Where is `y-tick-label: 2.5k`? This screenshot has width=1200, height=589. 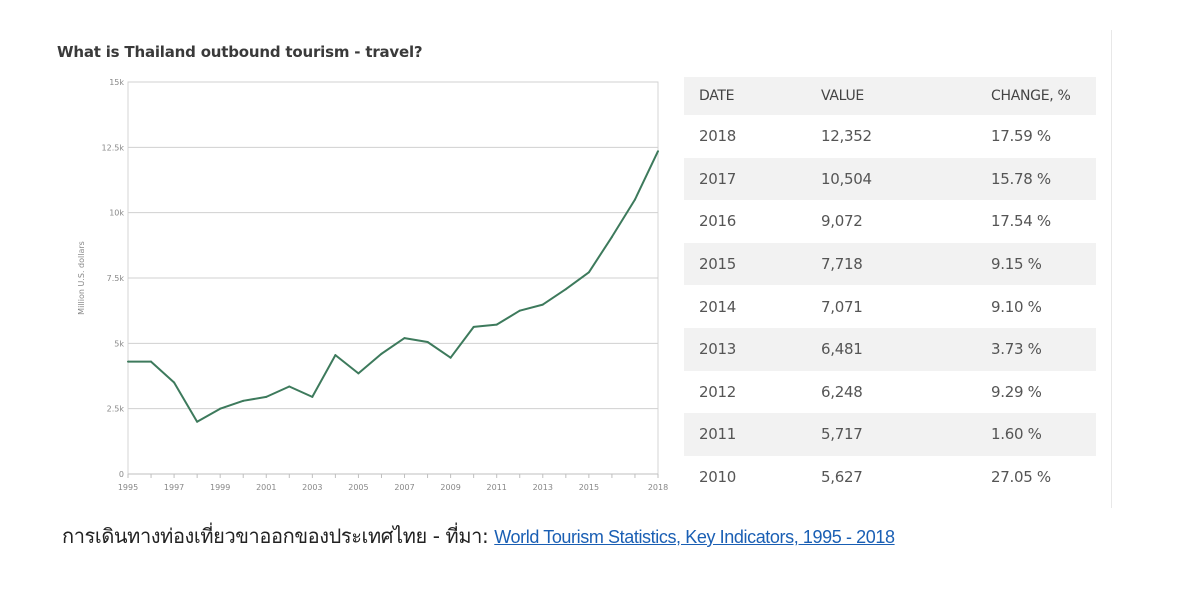
y-tick-label: 2.5k is located at coordinates (116, 409).